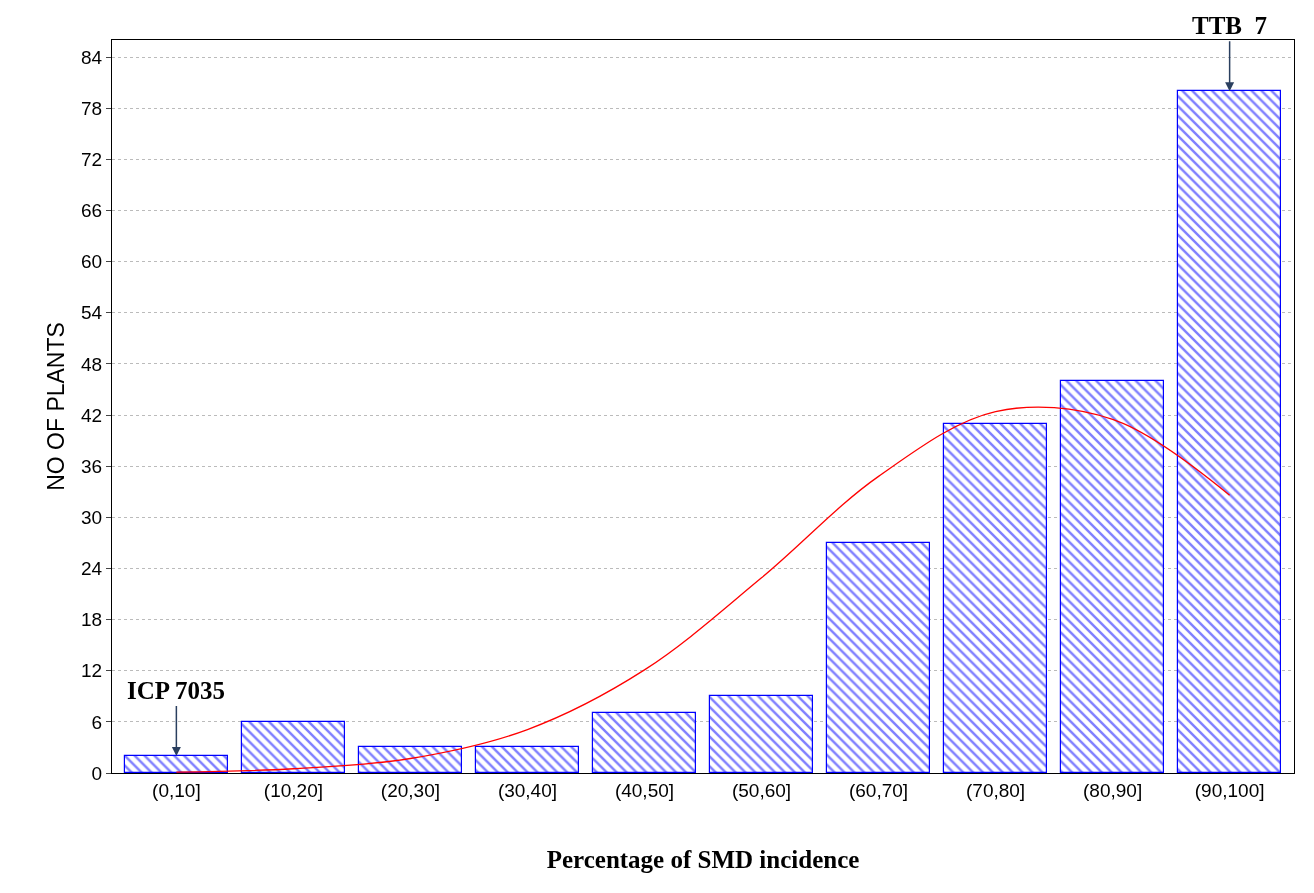 This screenshot has width=1314, height=893. Describe the element at coordinates (1113, 790) in the screenshot. I see `x-tick-label: (80,90]` at that location.